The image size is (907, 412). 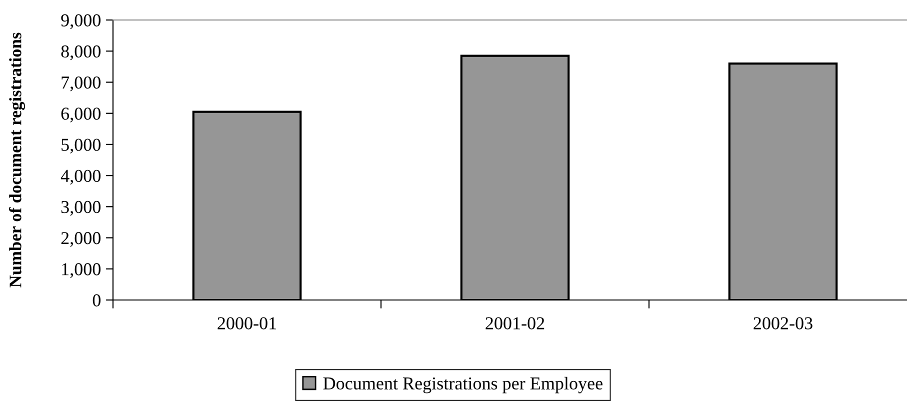 What do you see at coordinates (81, 146) in the screenshot?
I see `y-tick-label: 5,000` at bounding box center [81, 146].